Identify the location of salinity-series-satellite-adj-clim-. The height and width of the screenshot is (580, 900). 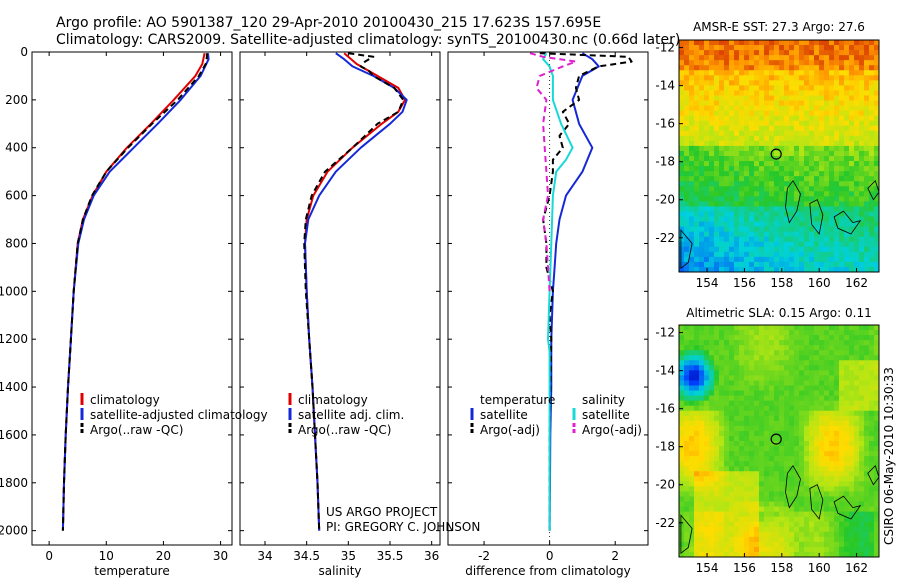
(356, 291).